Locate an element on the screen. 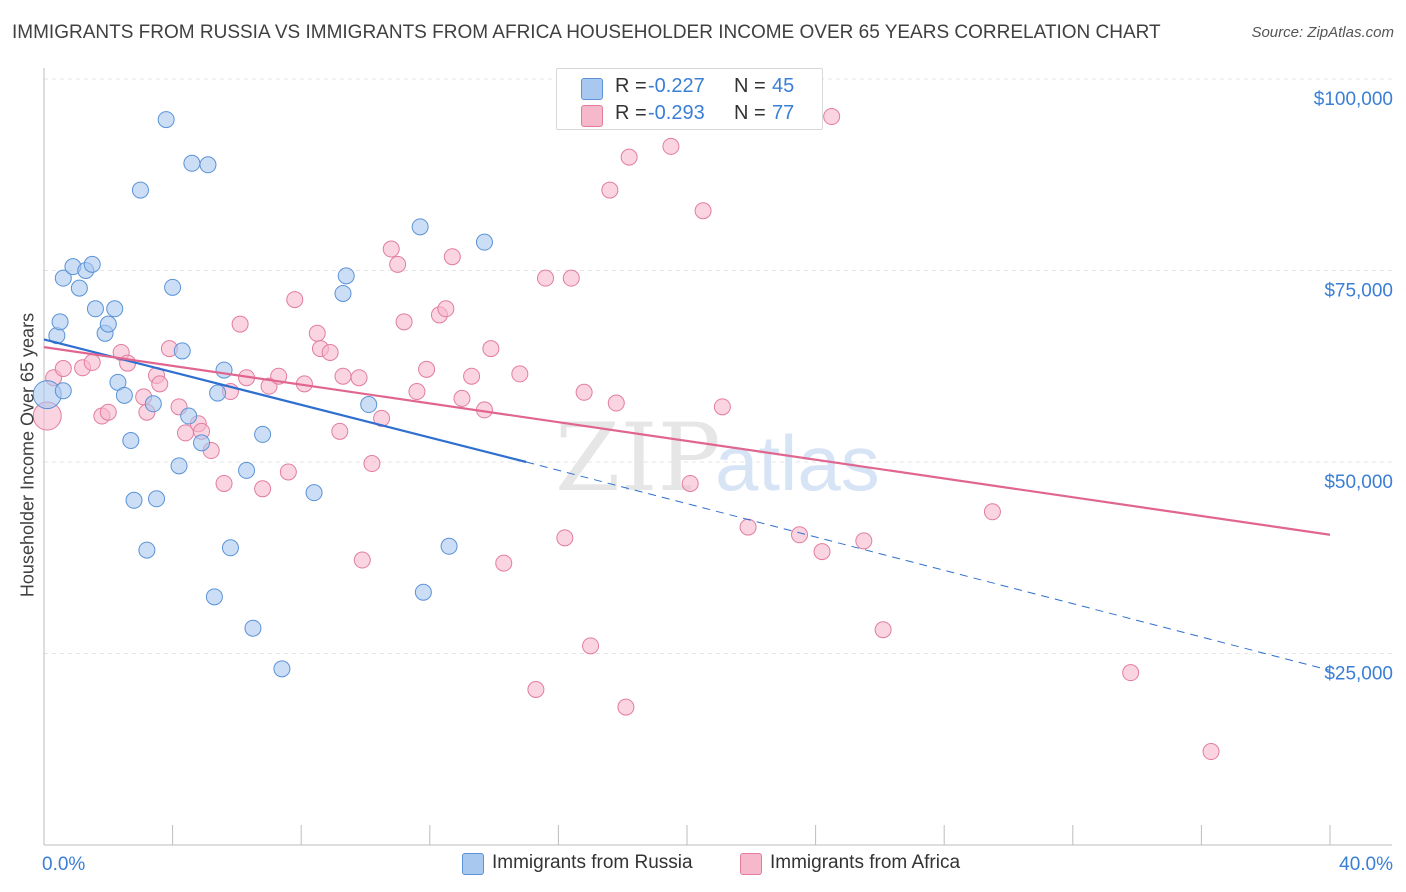  y-tick-label: $75,000 is located at coordinates (1358, 291).